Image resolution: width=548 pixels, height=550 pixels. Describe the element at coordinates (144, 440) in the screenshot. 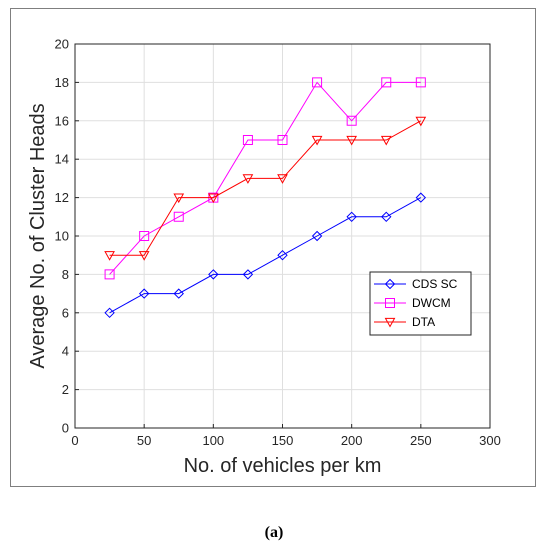

I see `x-tick-label: 50` at that location.